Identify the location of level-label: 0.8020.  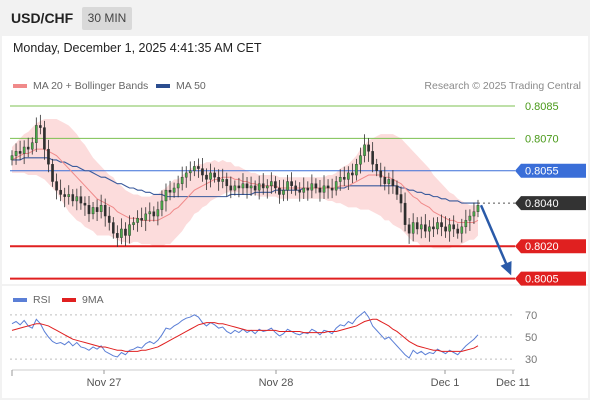
(542, 247).